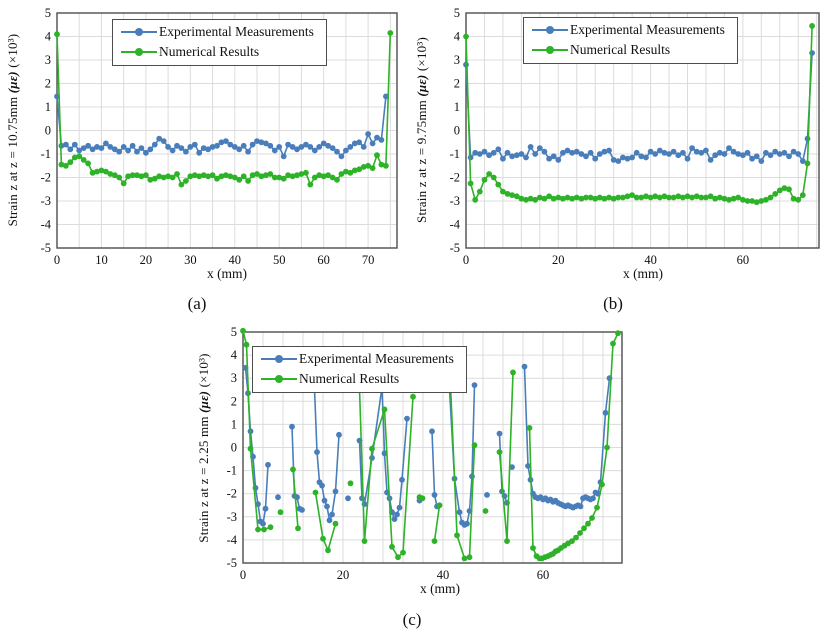 The image size is (829, 638). What do you see at coordinates (421, 159) in the screenshot?
I see `y-axis-label-prefix: Strain z at z = 9.75mm` at bounding box center [421, 159].